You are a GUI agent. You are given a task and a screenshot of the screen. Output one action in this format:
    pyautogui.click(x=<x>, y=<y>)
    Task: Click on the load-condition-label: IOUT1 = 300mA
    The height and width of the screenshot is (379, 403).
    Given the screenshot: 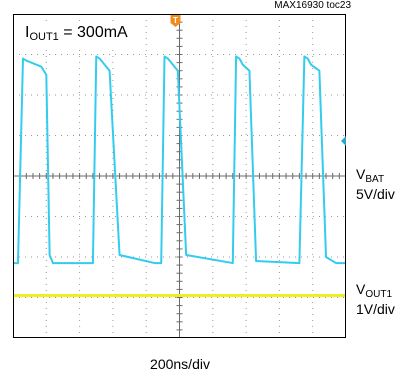 What is the action you would take?
    pyautogui.click(x=76, y=35)
    